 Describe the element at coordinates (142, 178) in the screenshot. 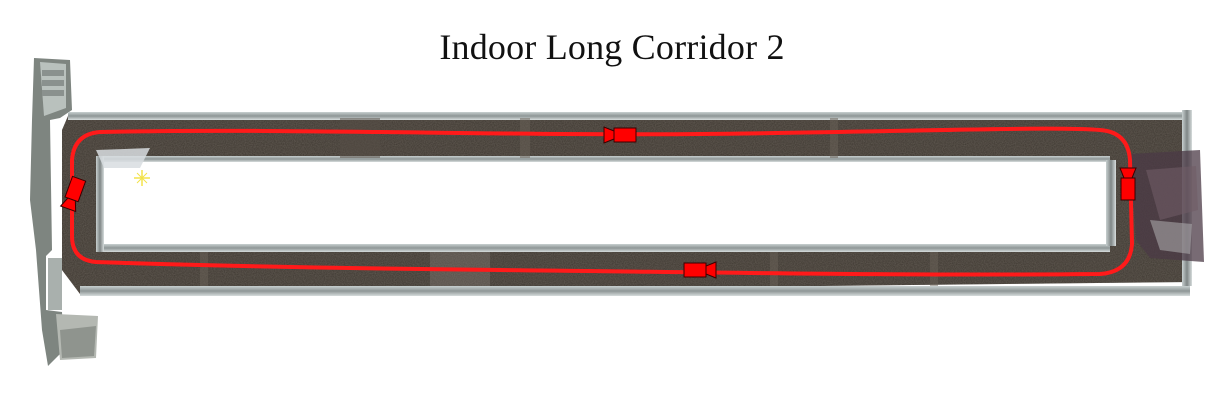

I see `start-star-icon` at that location.